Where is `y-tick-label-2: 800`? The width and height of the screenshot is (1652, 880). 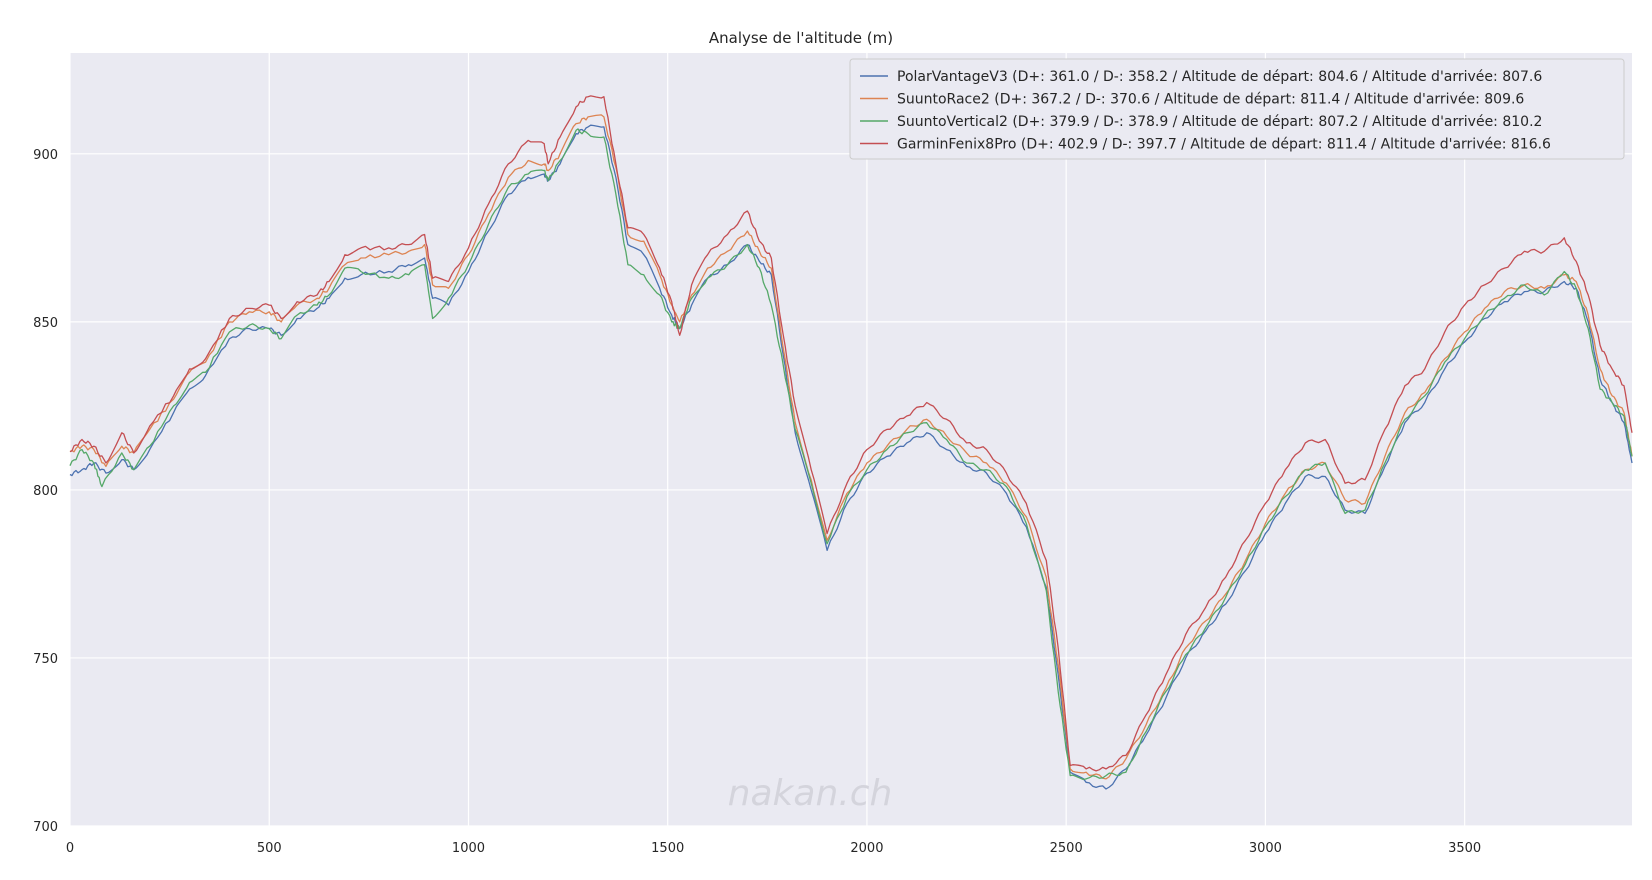
y-tick-label-2: 800 is located at coordinates (45, 491).